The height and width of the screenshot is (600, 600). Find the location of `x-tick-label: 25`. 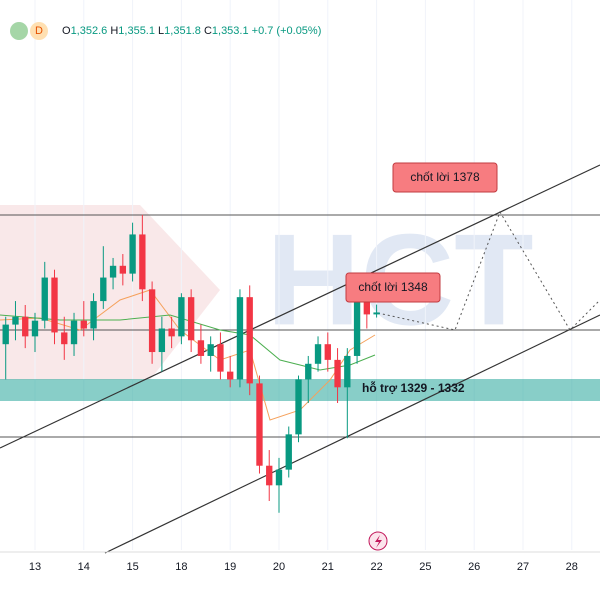

x-tick-label: 25 is located at coordinates (425, 567).